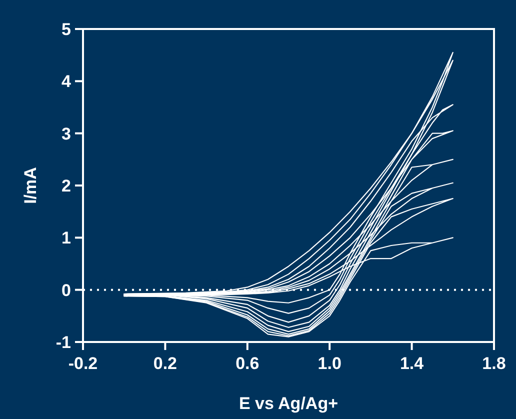 The height and width of the screenshot is (419, 516). I want to click on y-tick-label: 5, so click(66, 29).